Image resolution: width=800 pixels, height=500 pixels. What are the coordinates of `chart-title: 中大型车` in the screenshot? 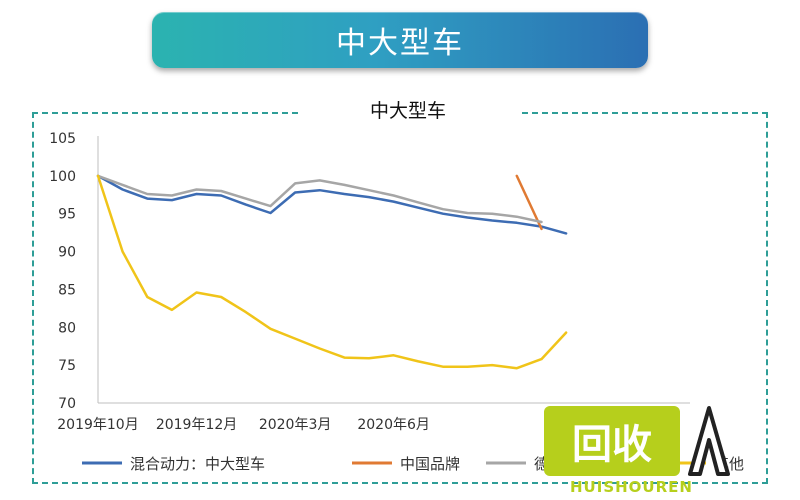 It's located at (407, 110).